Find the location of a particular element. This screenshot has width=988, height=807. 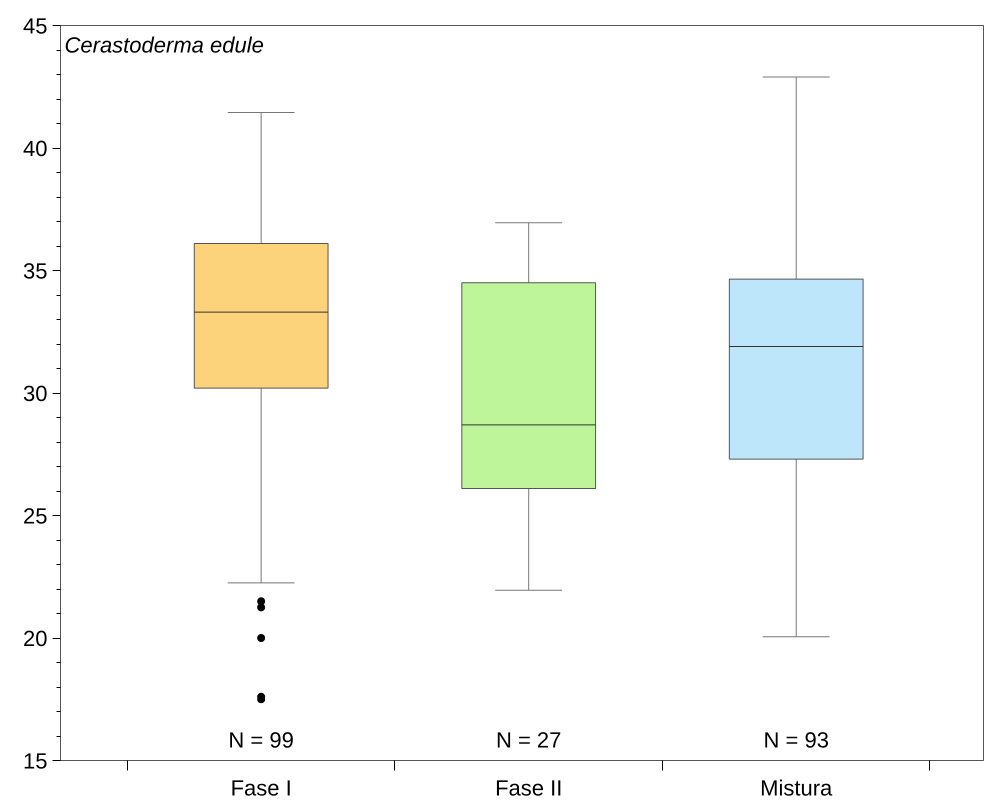

y-tick-label: 30 is located at coordinates (35, 393).